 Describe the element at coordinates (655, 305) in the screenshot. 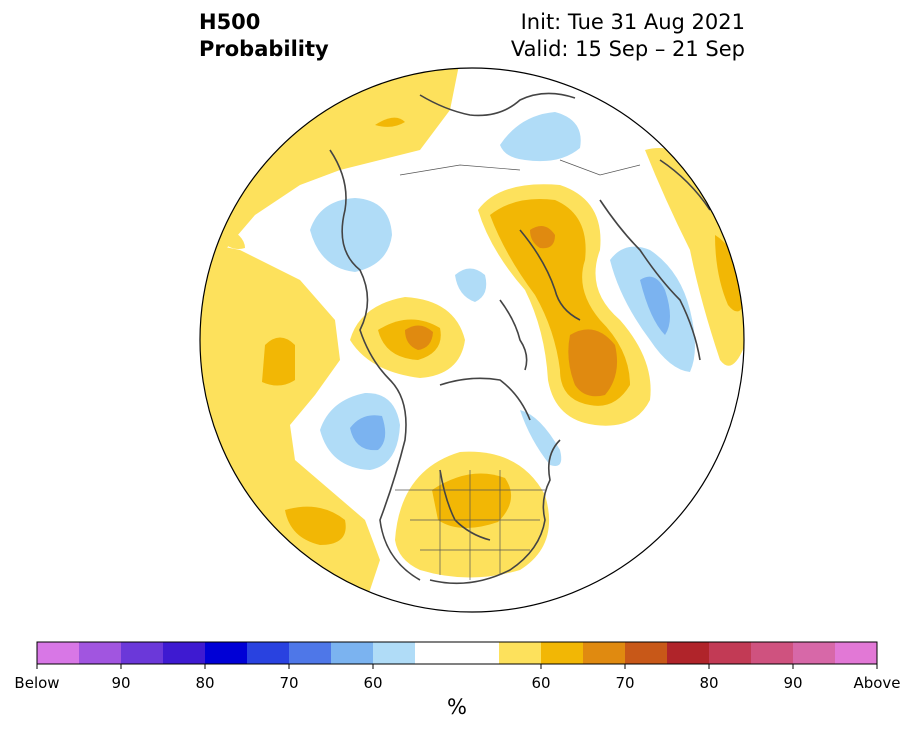

I see `western-europe-below-core` at that location.